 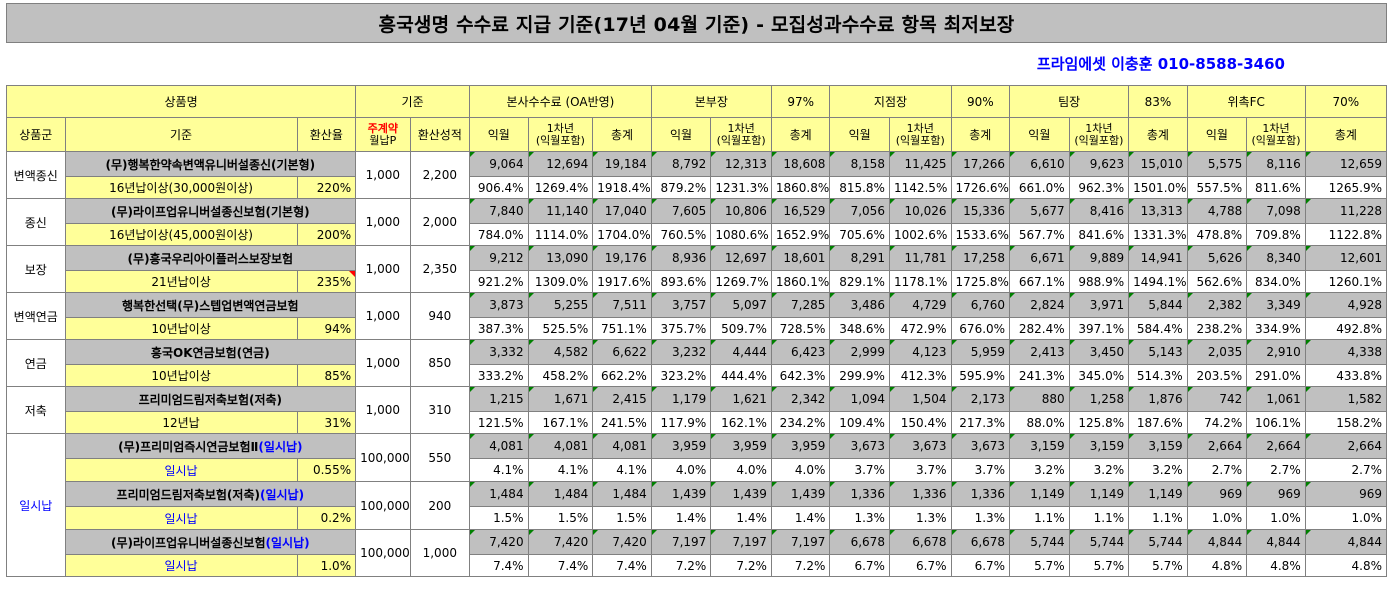 What do you see at coordinates (1158, 494) in the screenshot?
I see `commission-amount: 1,149` at bounding box center [1158, 494].